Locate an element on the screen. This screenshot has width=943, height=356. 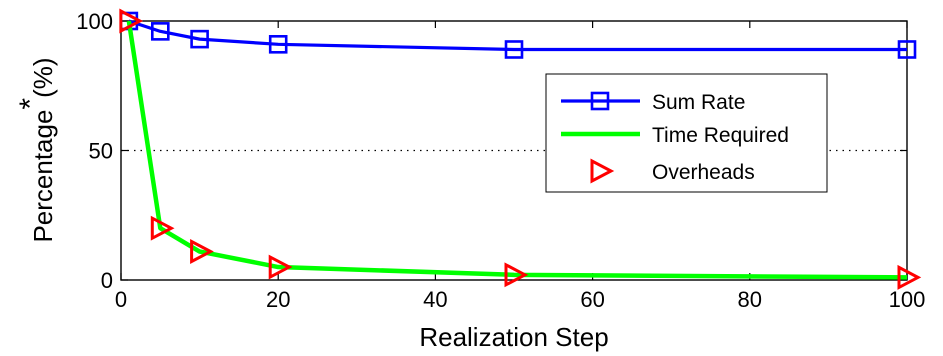
x-tick-label: 100 is located at coordinates (907, 299).